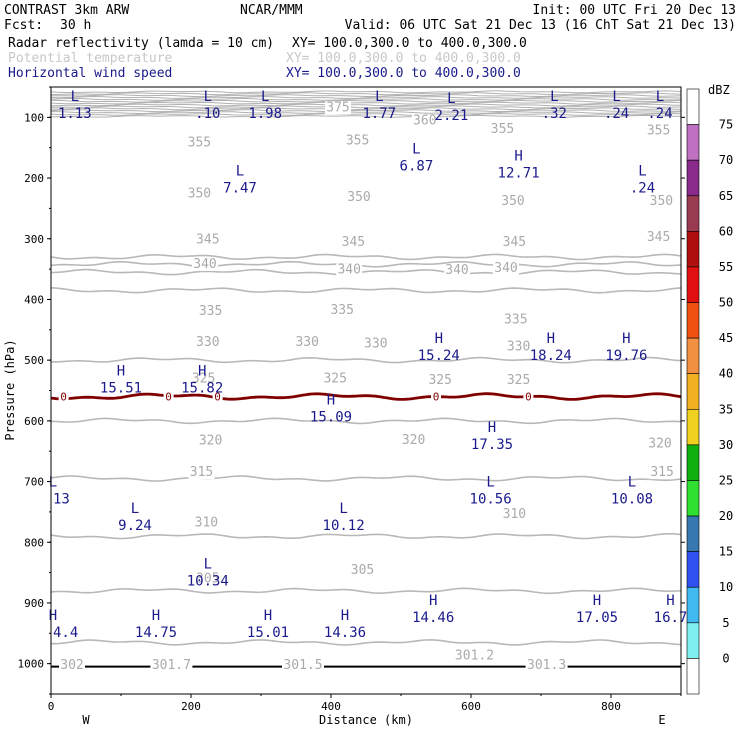 Image resolution: width=740 pixels, height=740 pixels. What do you see at coordinates (75, 25) in the screenshot?
I see `fcst-value: 30 h` at bounding box center [75, 25].